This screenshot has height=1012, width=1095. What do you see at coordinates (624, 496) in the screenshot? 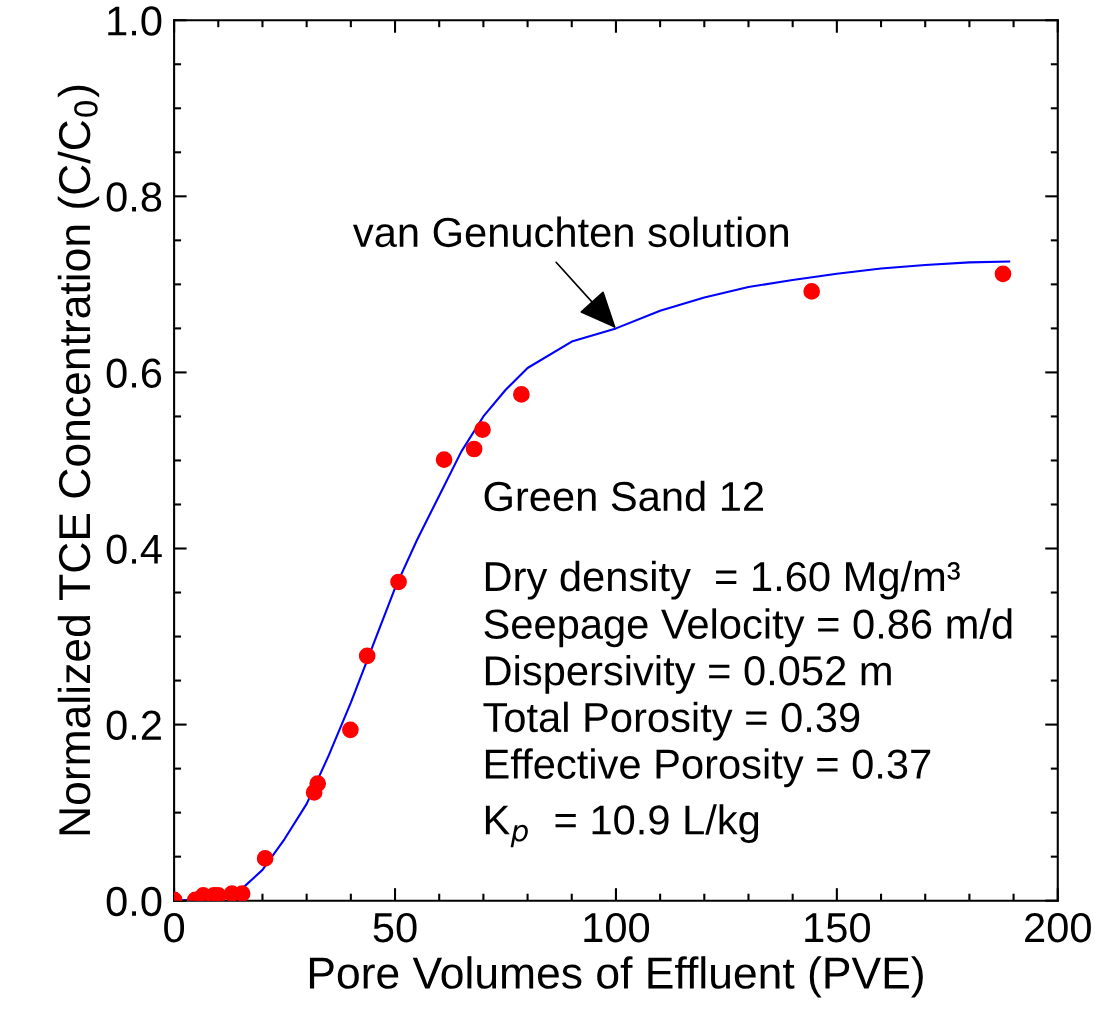
I see `annotation: Green Sand 12` at bounding box center [624, 496].